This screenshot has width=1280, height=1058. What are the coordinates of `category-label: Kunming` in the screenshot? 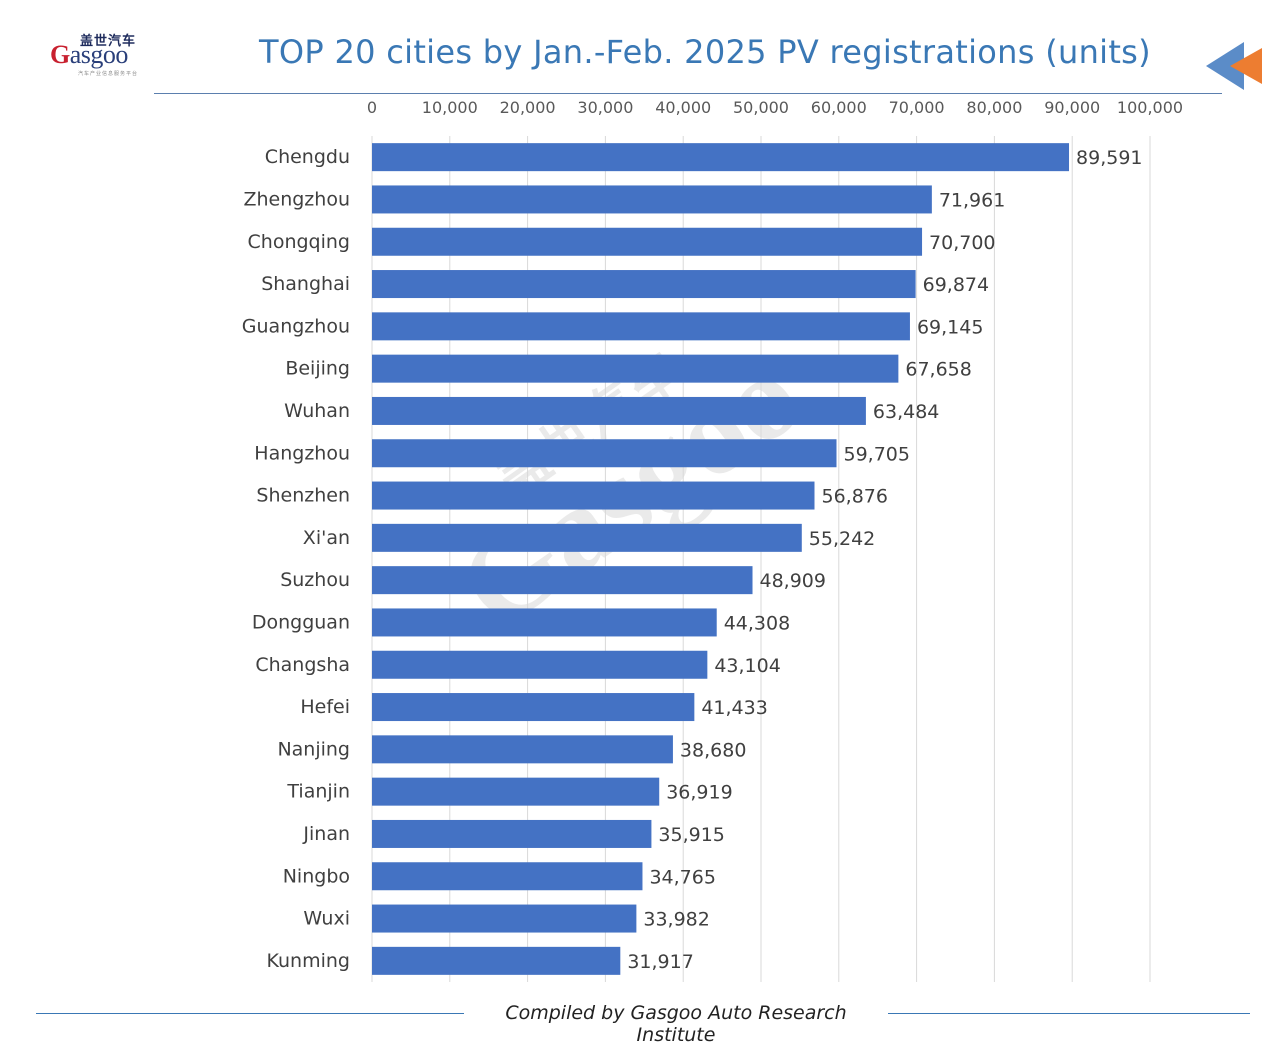 It's located at (309, 961).